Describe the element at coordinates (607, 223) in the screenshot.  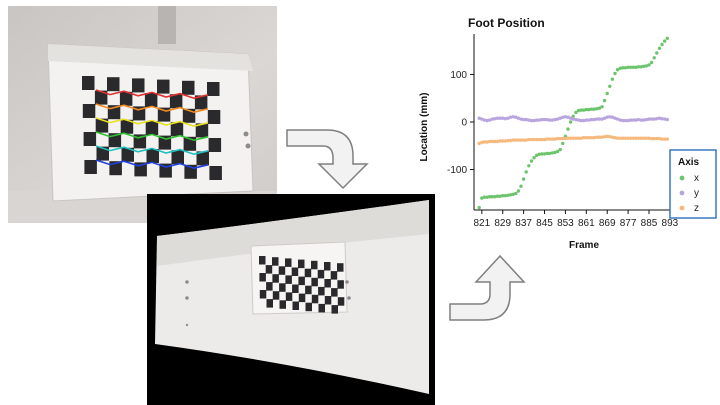
I see `x-tick-label: 869` at that location.